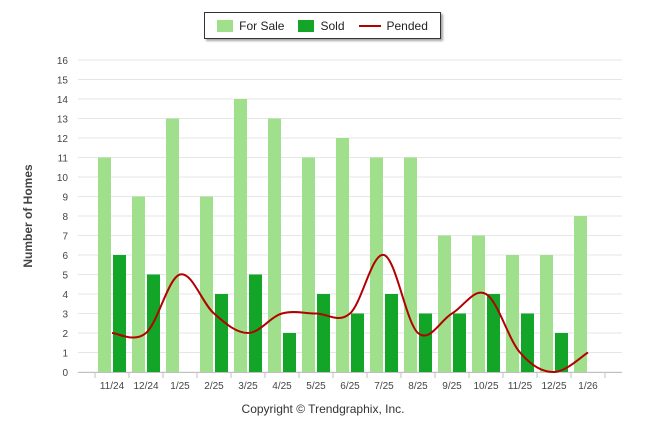 The width and height of the screenshot is (646, 434). I want to click on x-tick-label: 12/24, so click(145, 386).